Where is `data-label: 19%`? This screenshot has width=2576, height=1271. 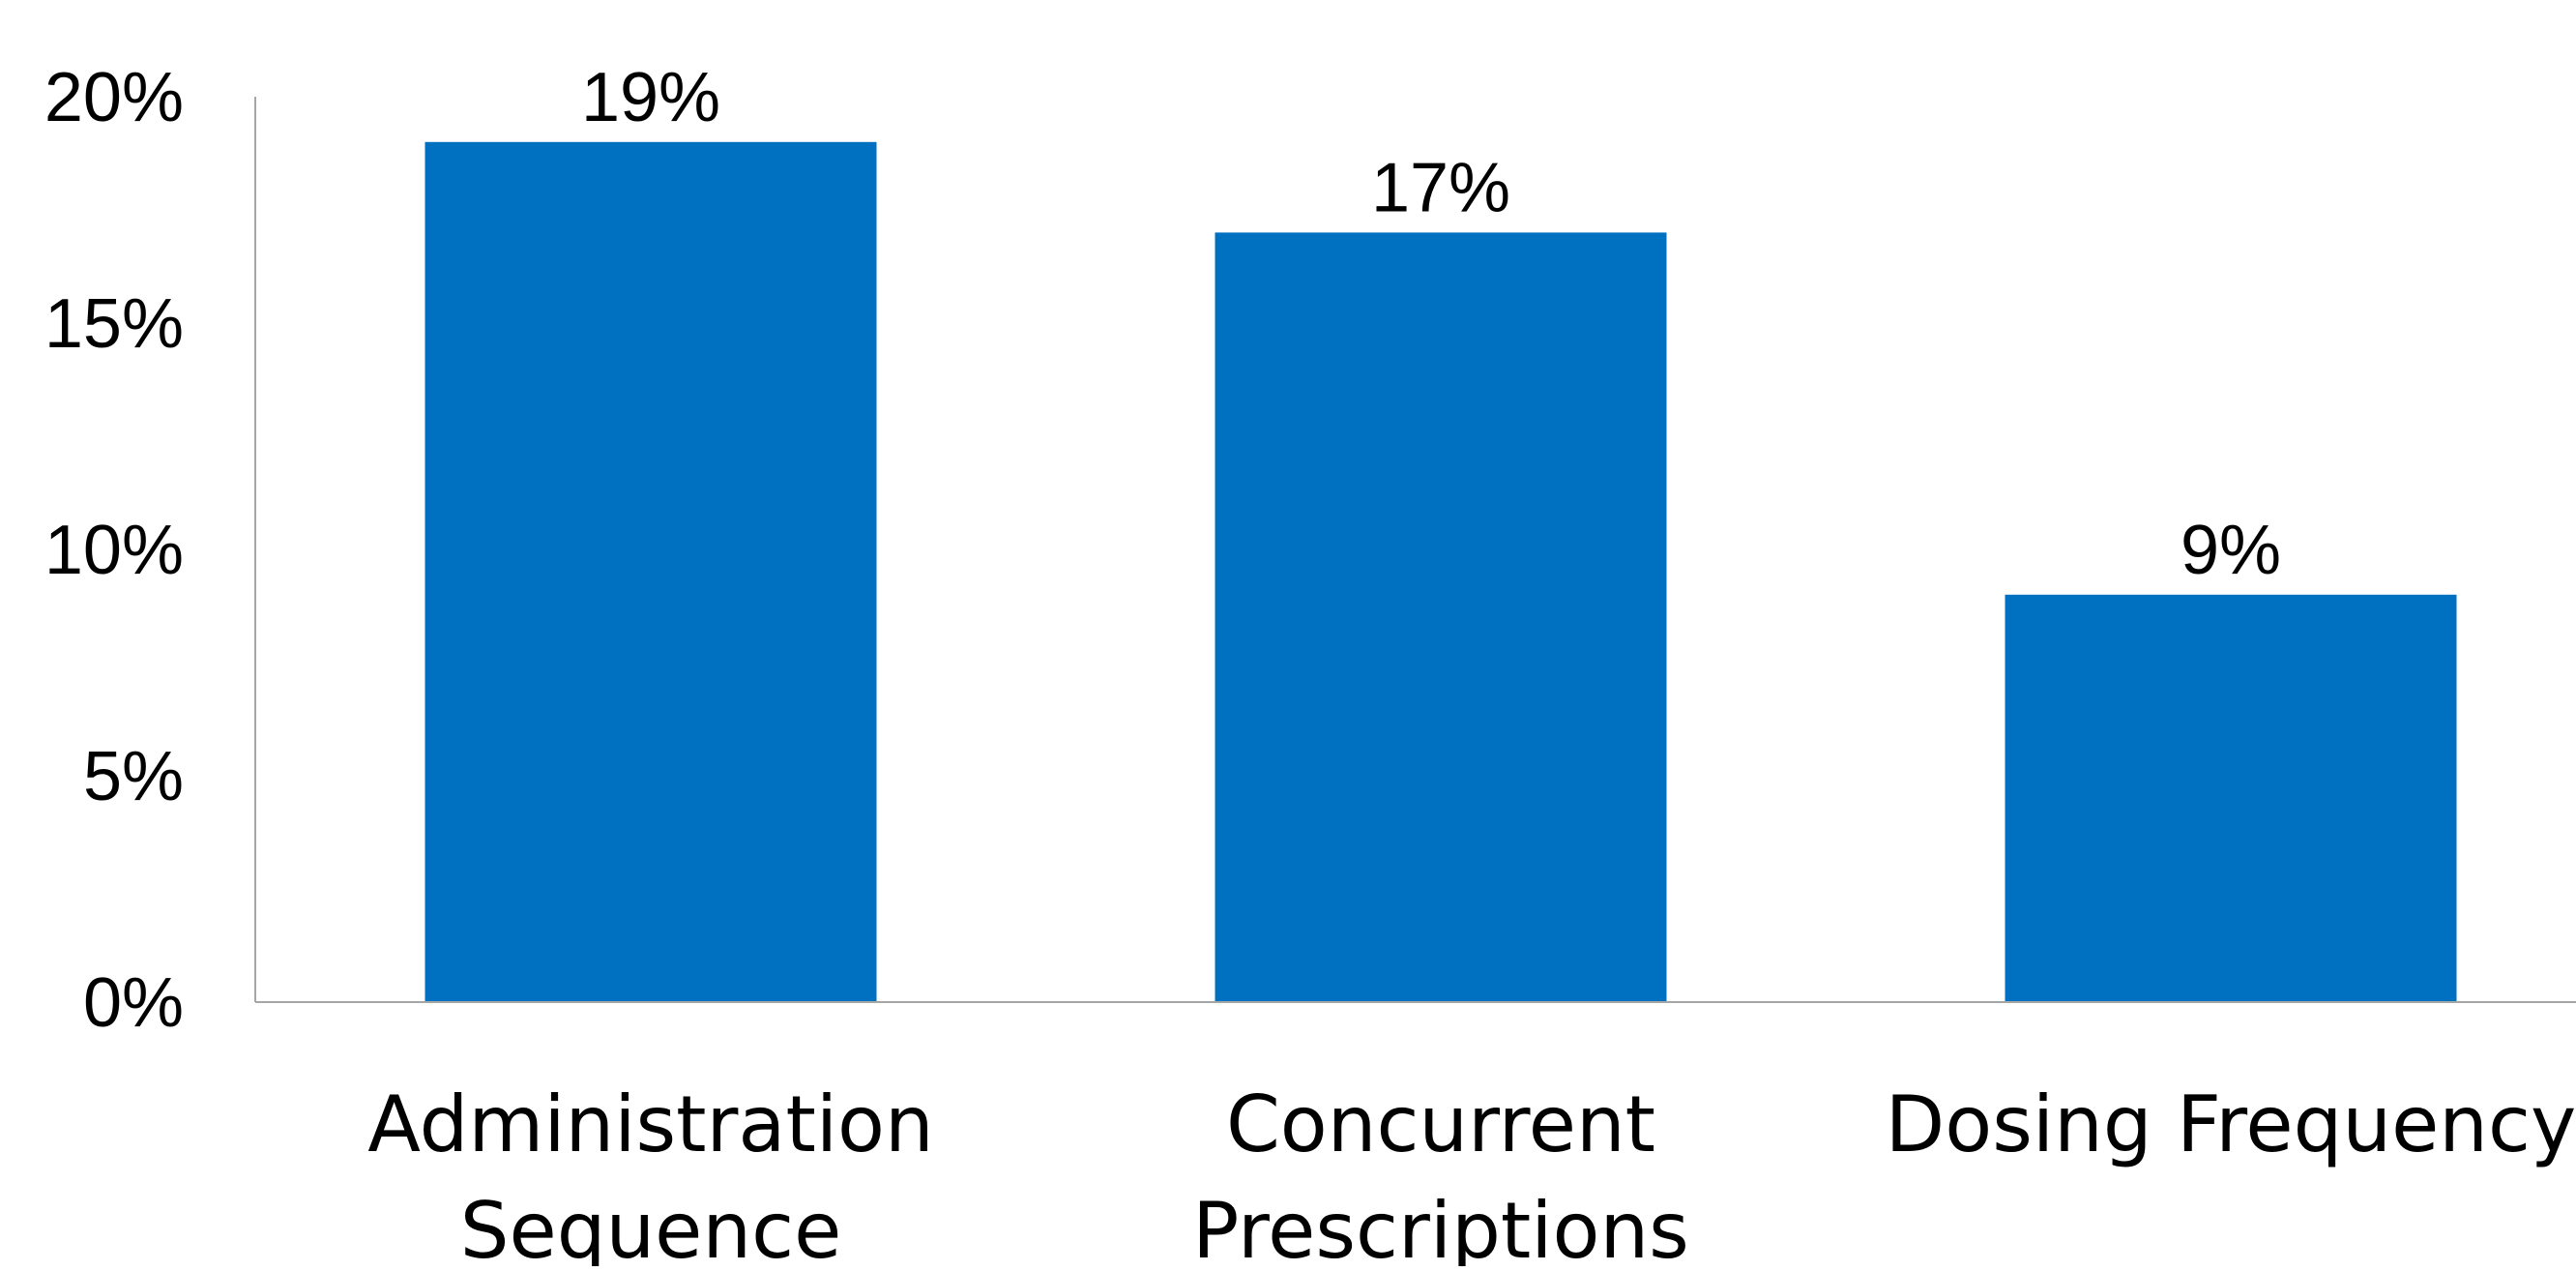
data-label: 19% is located at coordinates (650, 98).